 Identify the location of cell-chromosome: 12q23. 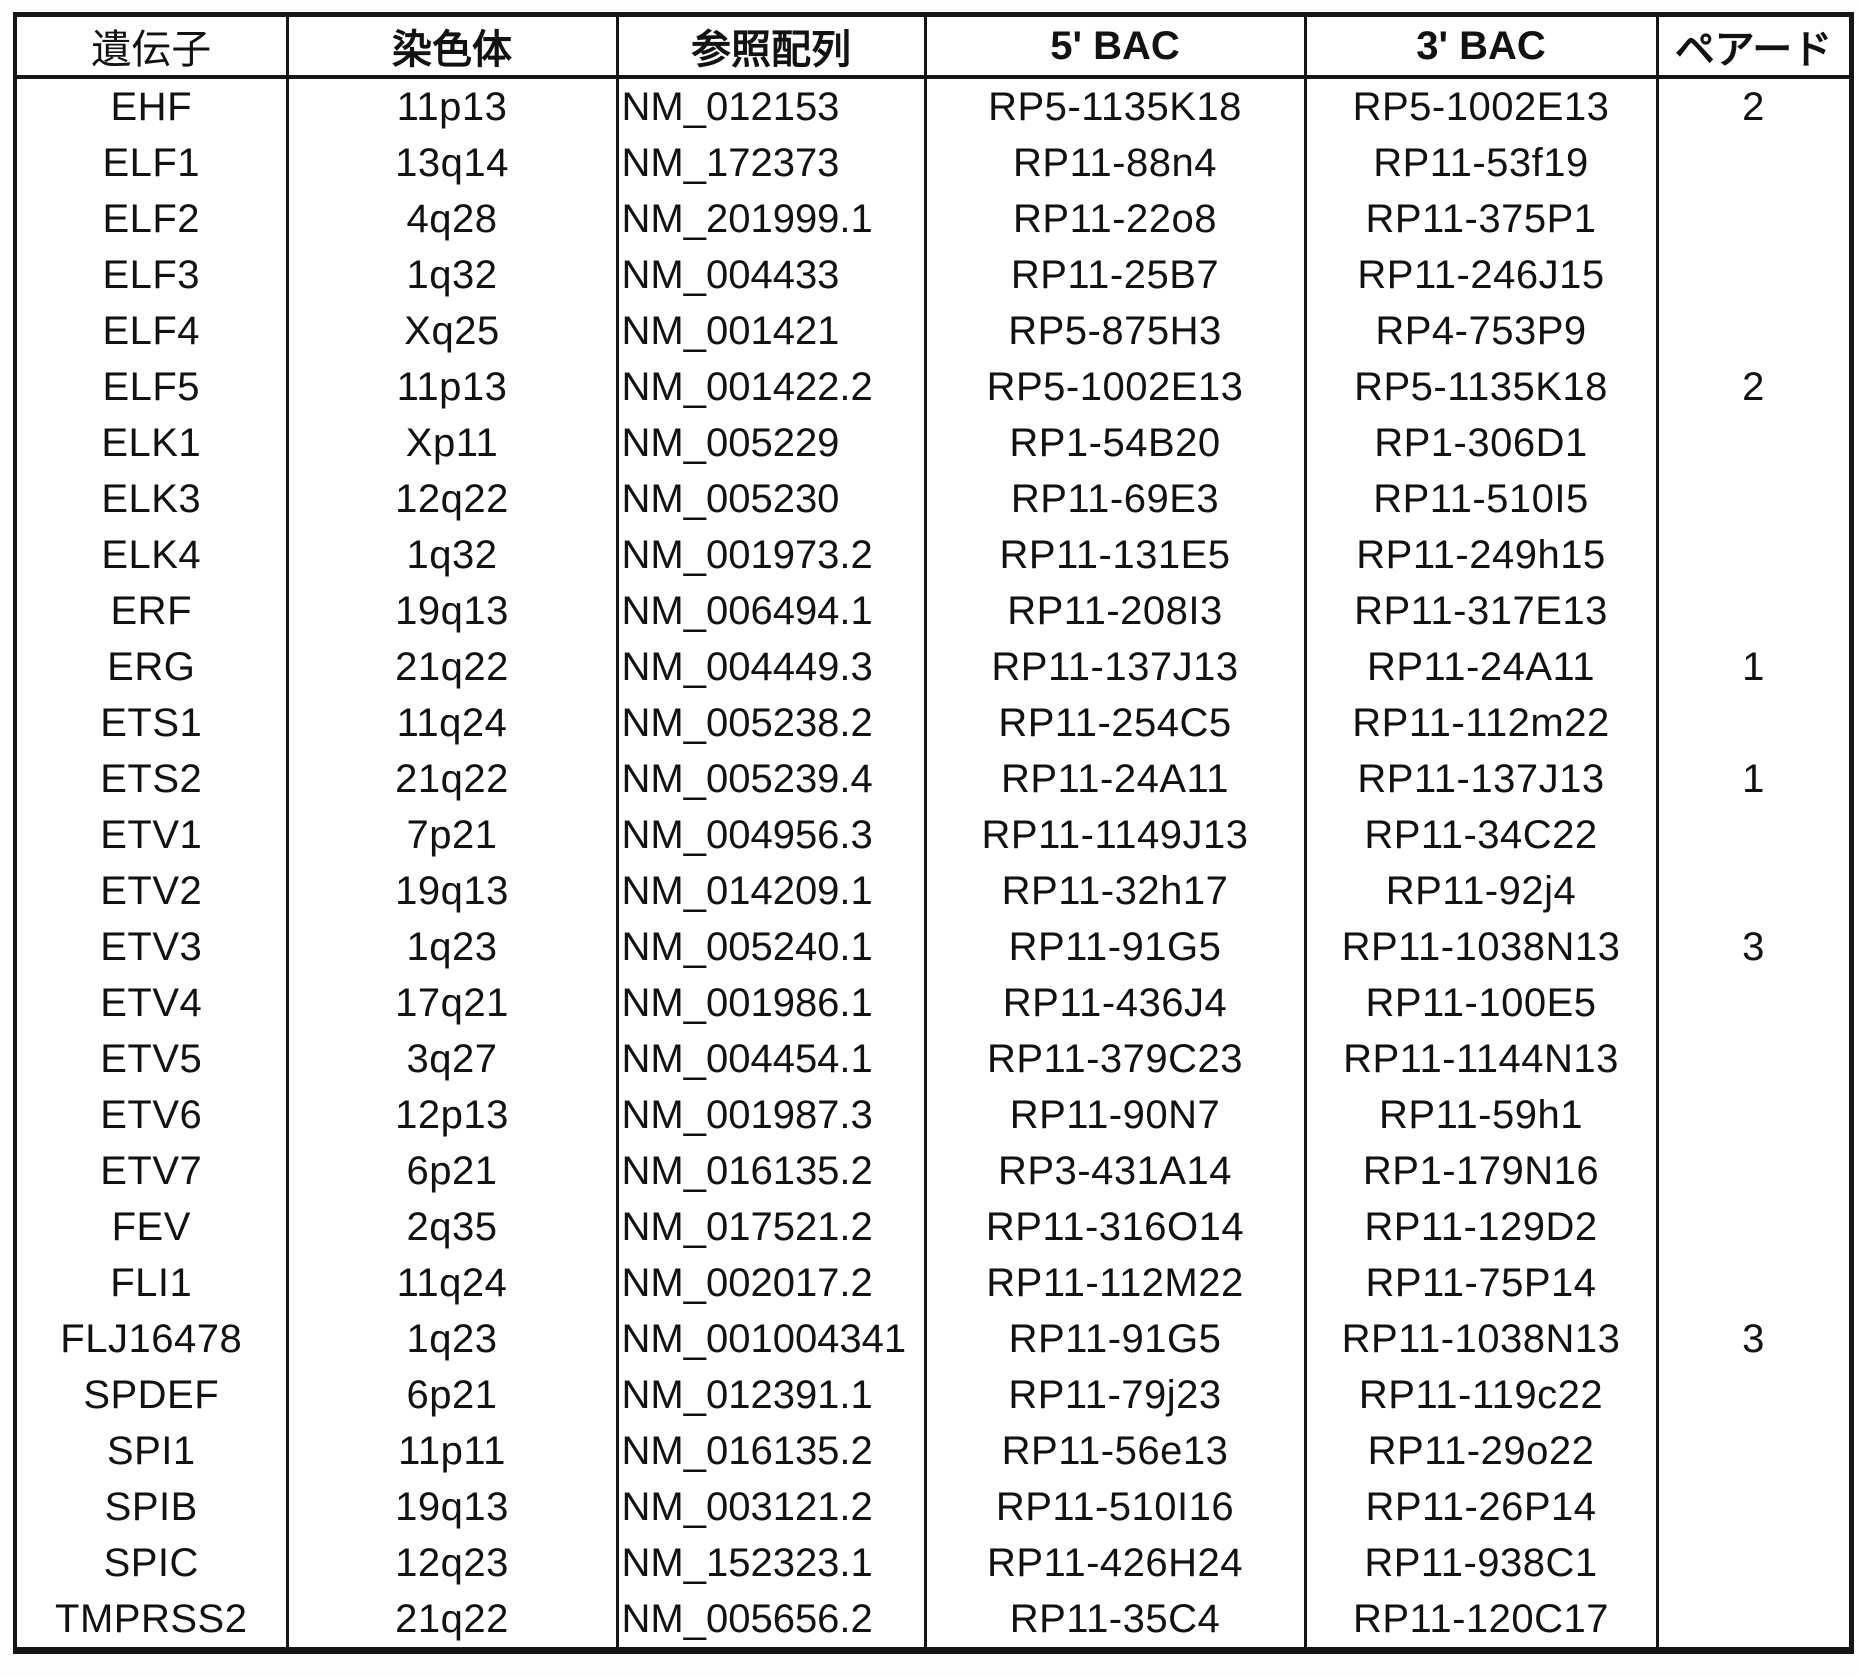
(452, 1563).